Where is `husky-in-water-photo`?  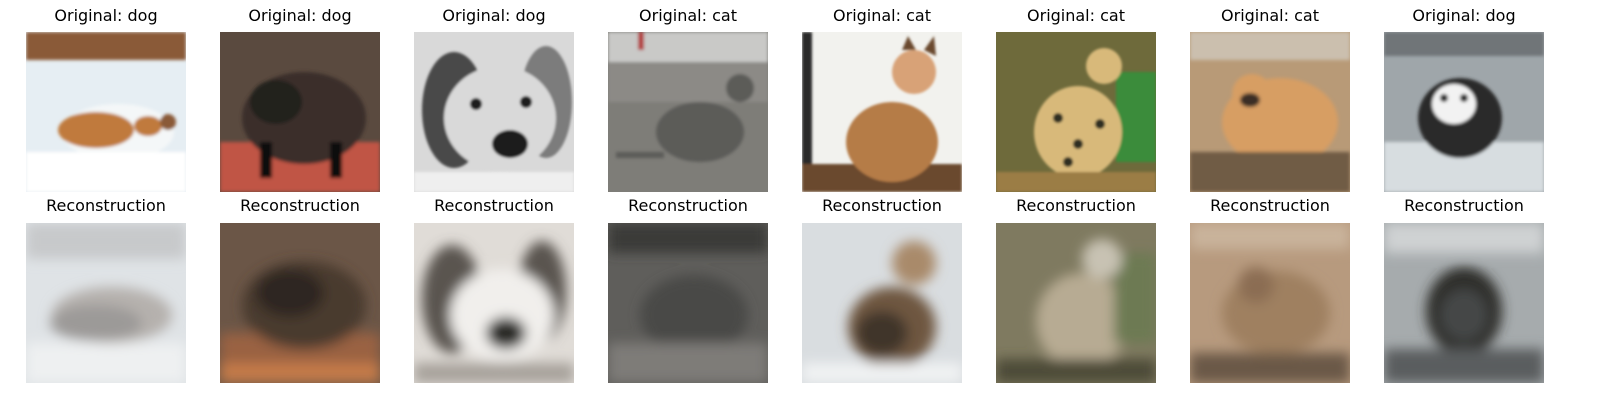 husky-in-water-photo is located at coordinates (1464, 112).